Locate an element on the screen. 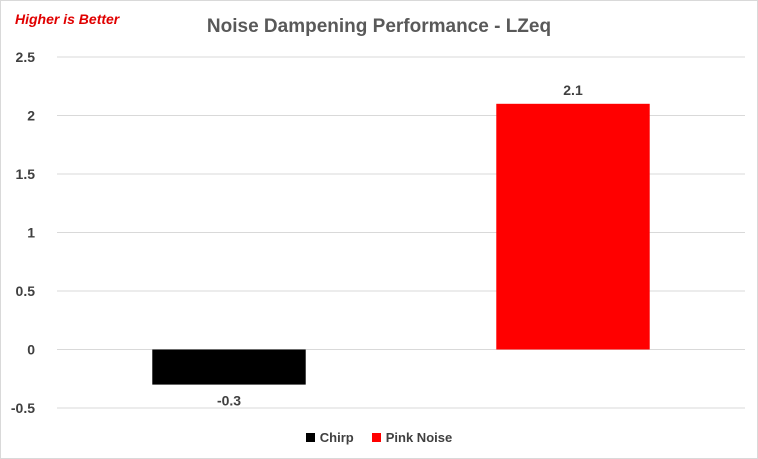 The image size is (758, 459). bar-pink-noise is located at coordinates (573, 226).